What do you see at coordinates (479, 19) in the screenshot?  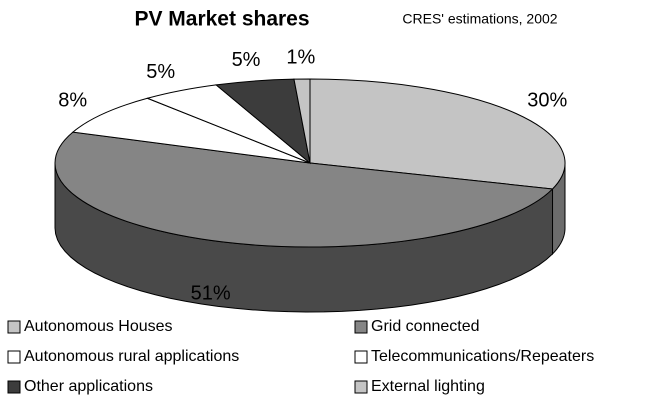 I see `chart-subtitle: CRES' estimations, 2002` at bounding box center [479, 19].